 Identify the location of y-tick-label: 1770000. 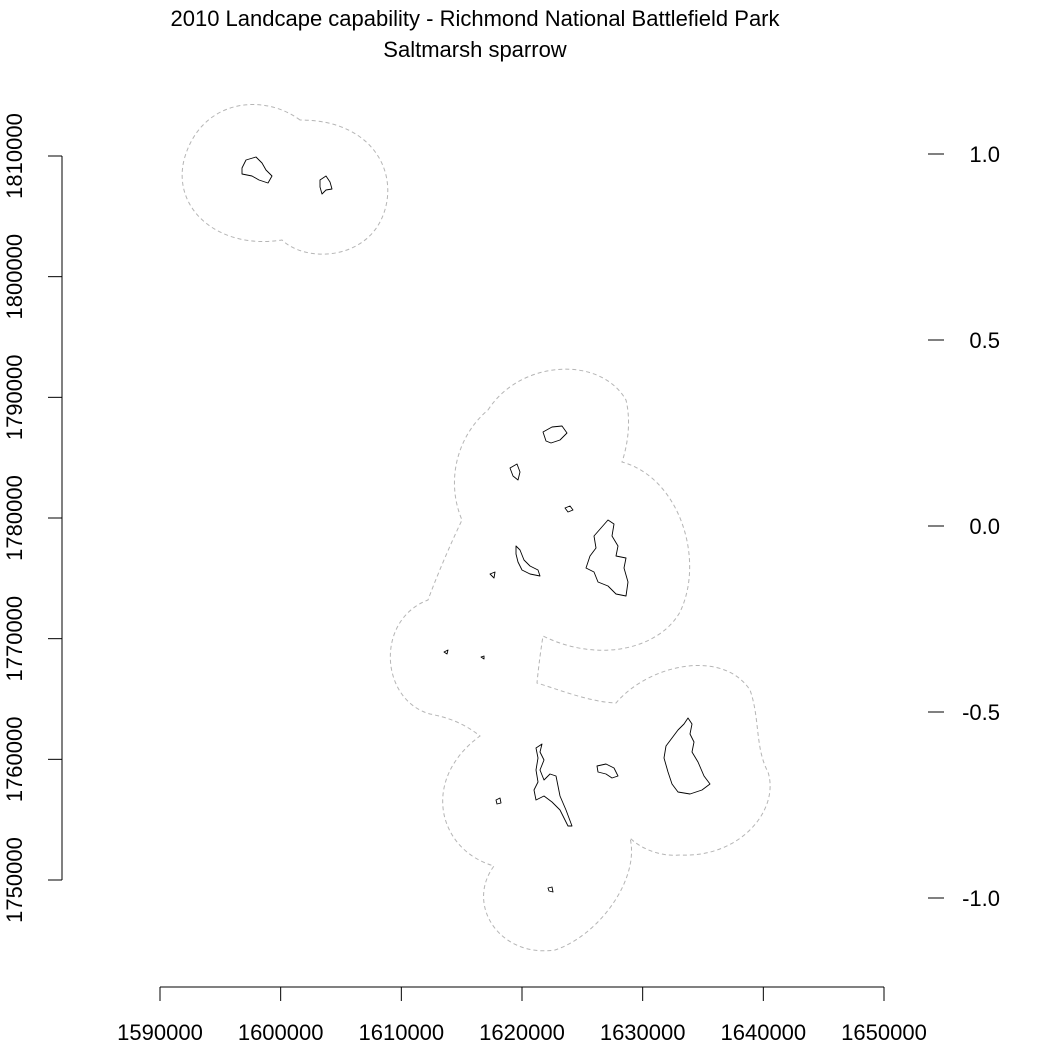
(14, 639).